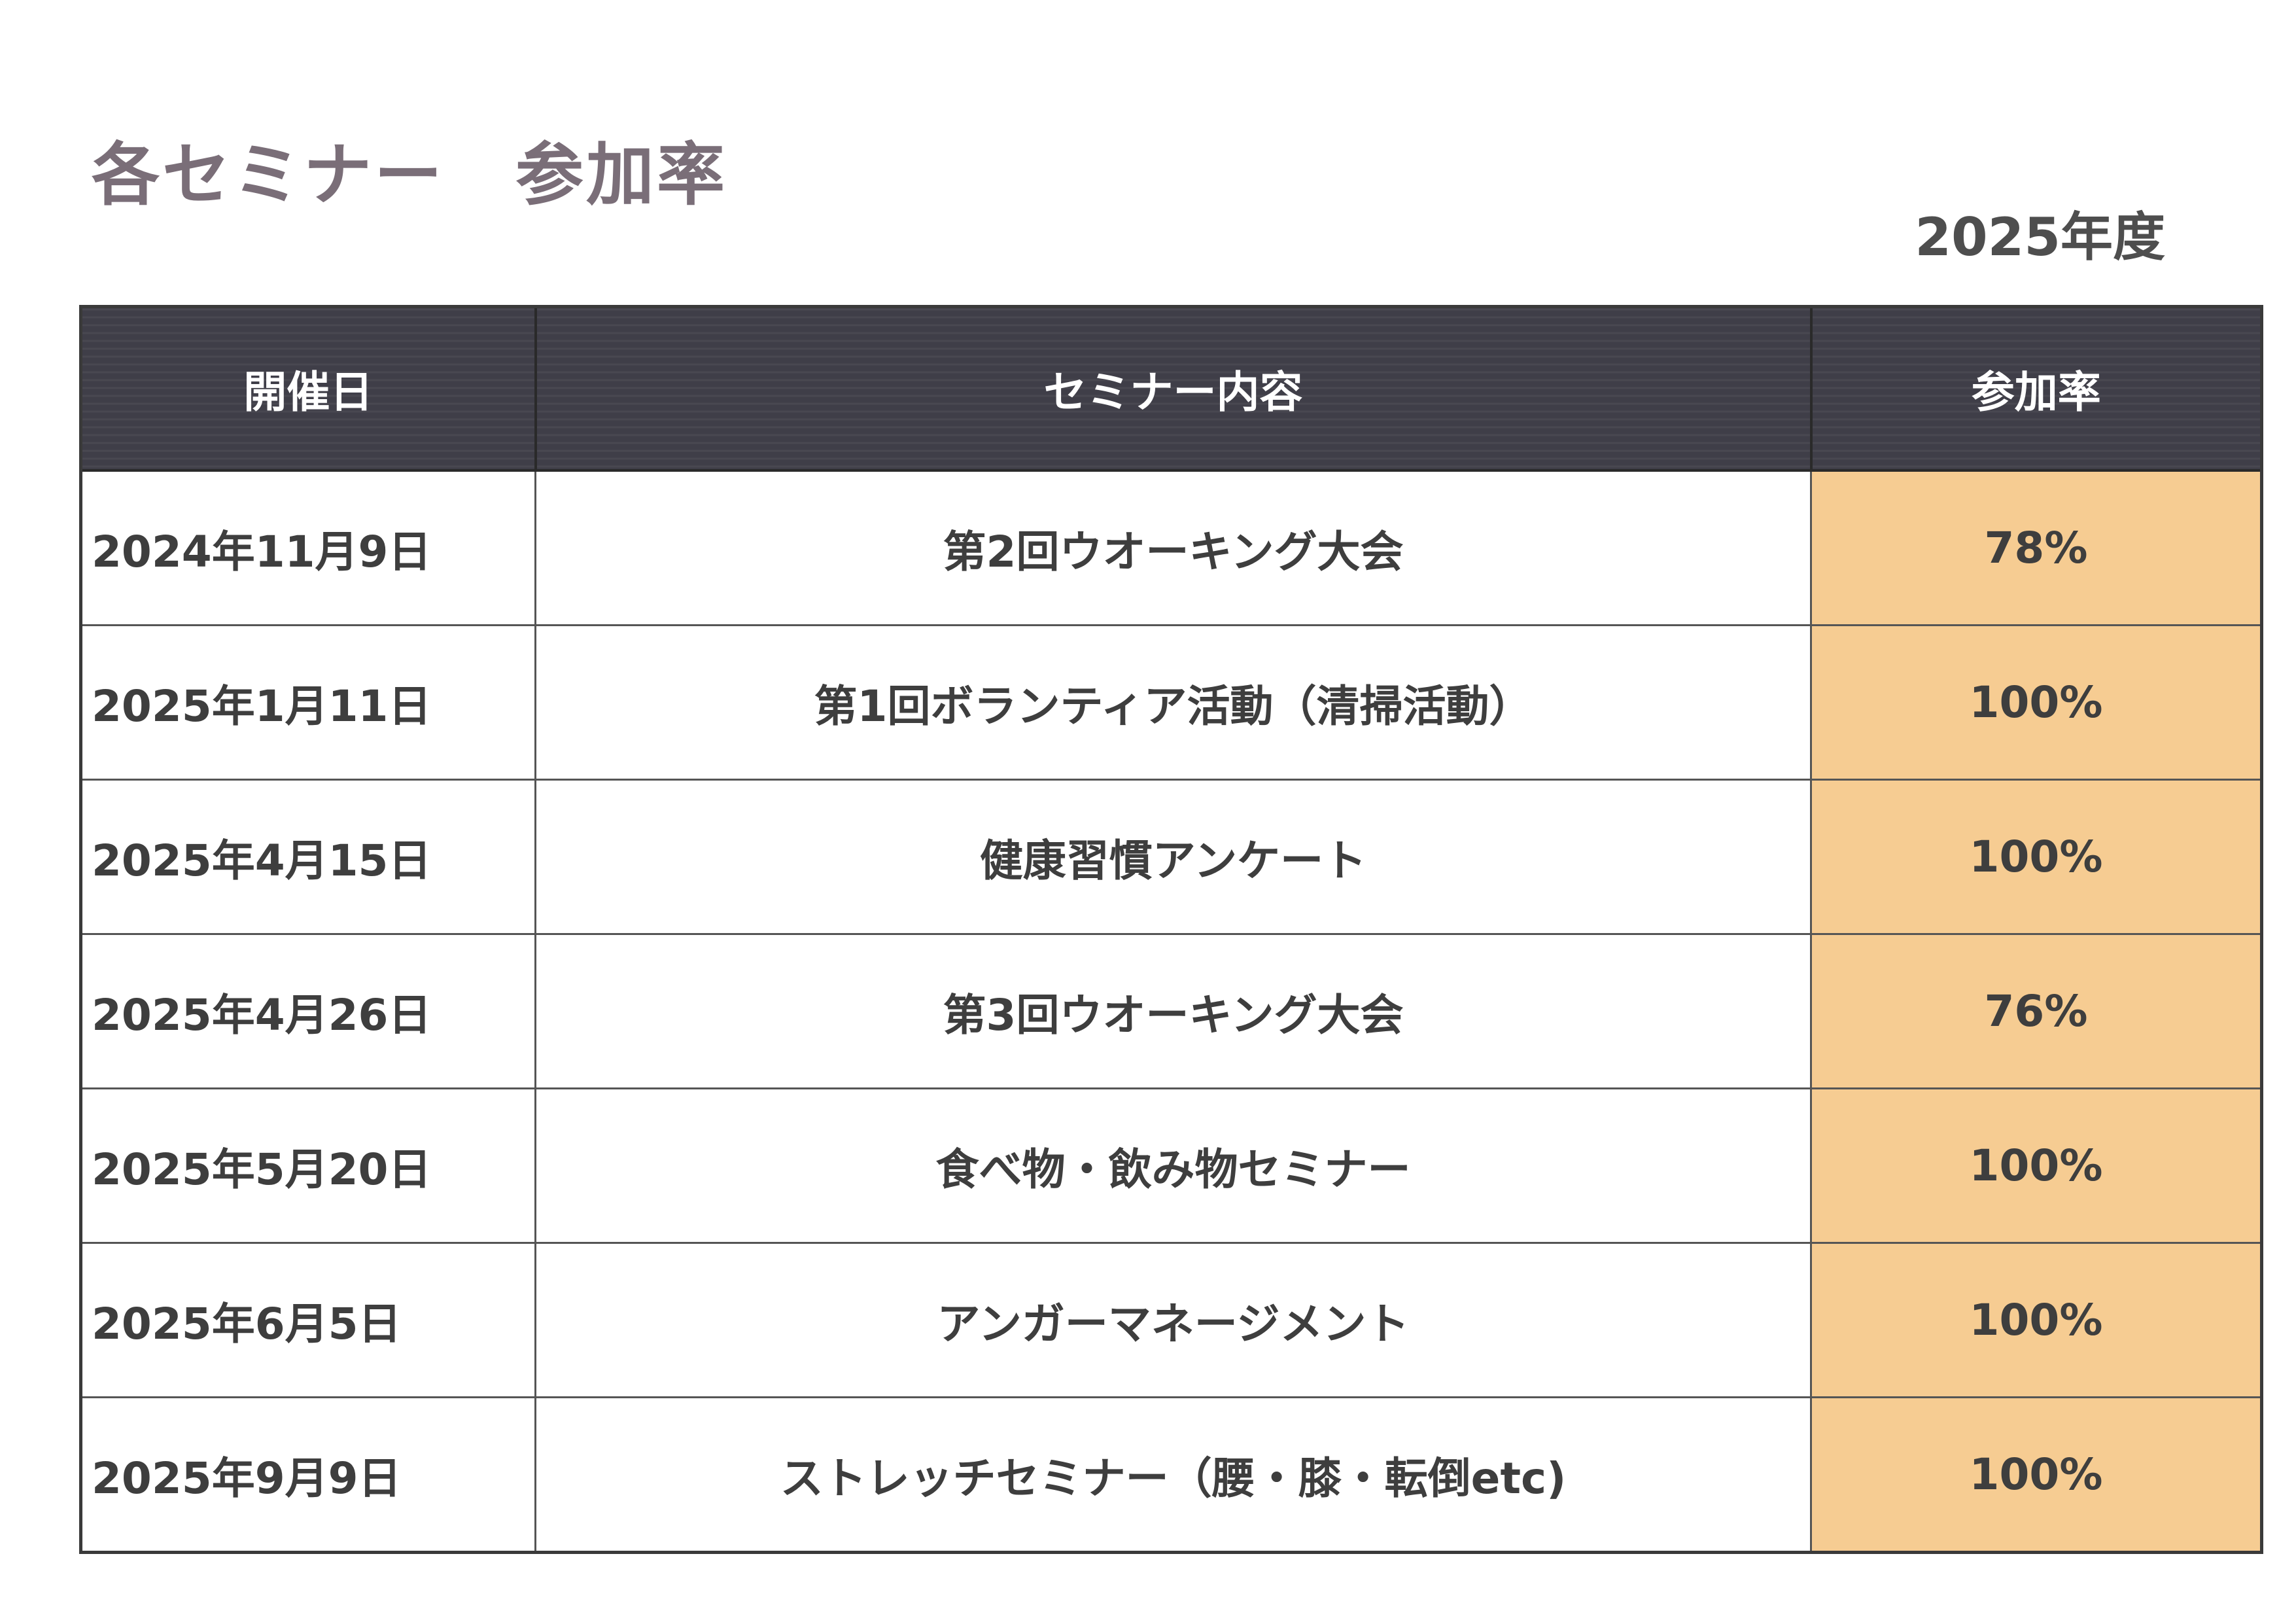 This screenshot has height=1624, width=2296. I want to click on cell-date: 2024年11月9日, so click(308, 547).